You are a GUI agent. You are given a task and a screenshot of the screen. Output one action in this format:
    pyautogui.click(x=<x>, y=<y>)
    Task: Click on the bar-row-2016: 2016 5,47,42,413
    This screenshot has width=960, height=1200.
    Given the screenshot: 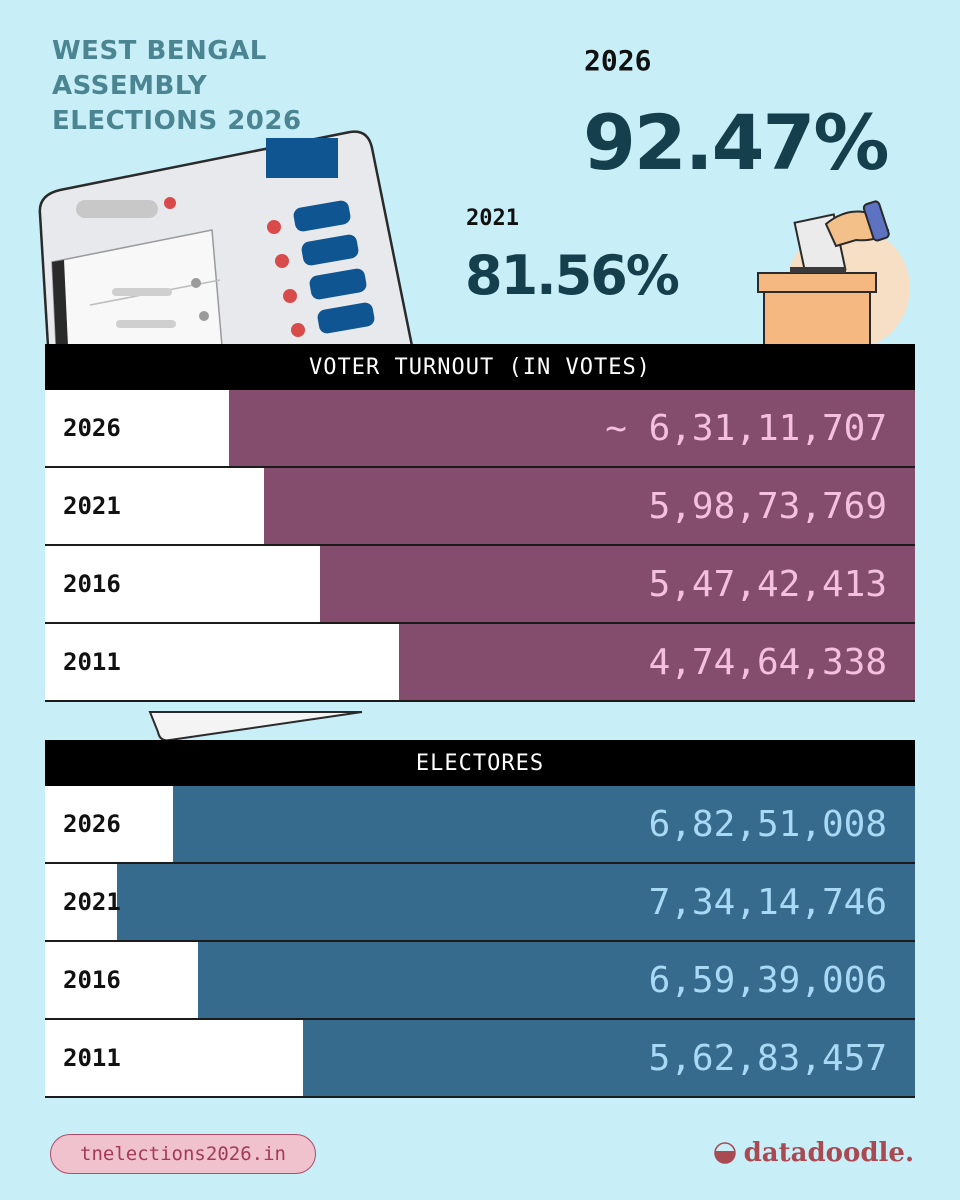 What is the action you would take?
    pyautogui.click(x=480, y=585)
    